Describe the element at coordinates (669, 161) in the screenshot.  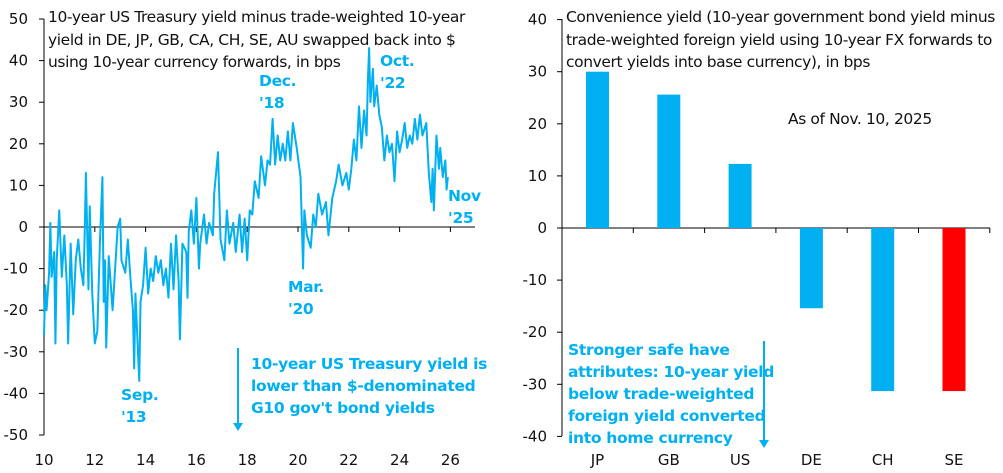
I see `bar-gb` at that location.